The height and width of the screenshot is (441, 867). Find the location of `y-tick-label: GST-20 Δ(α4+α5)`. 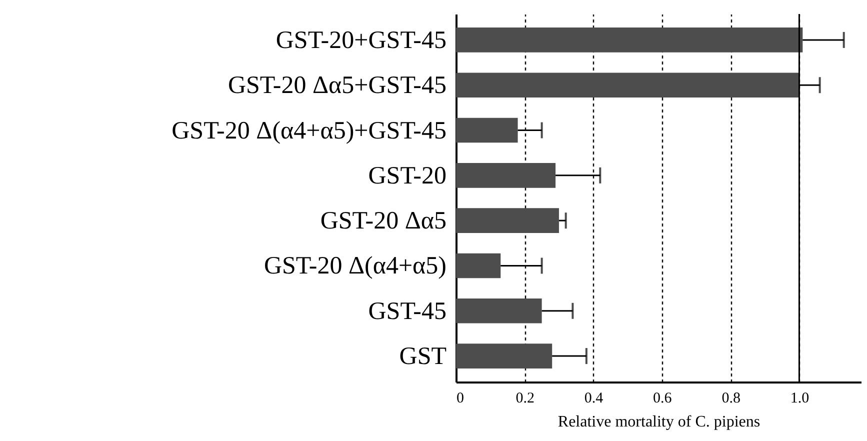

y-tick-label: GST-20 Δ(α4+α5) is located at coordinates (355, 266).